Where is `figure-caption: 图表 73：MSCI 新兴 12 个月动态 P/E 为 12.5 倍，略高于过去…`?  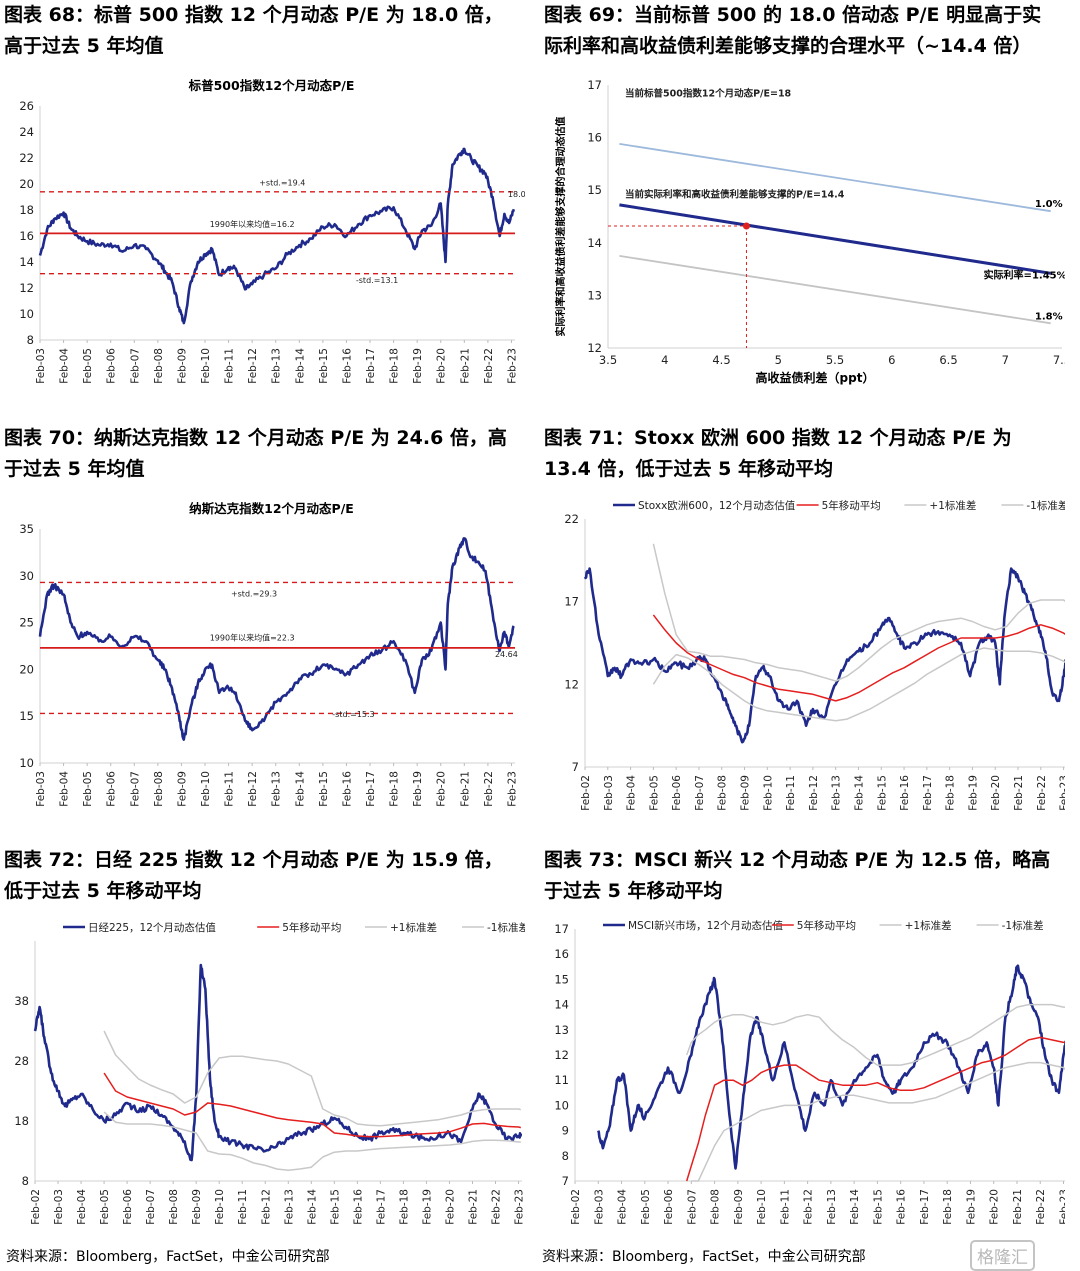 figure-caption: 图表 73：MSCI 新兴 12 个月动态 P/E 为 12.5 倍，略高于过去… is located at coordinates (797, 875).